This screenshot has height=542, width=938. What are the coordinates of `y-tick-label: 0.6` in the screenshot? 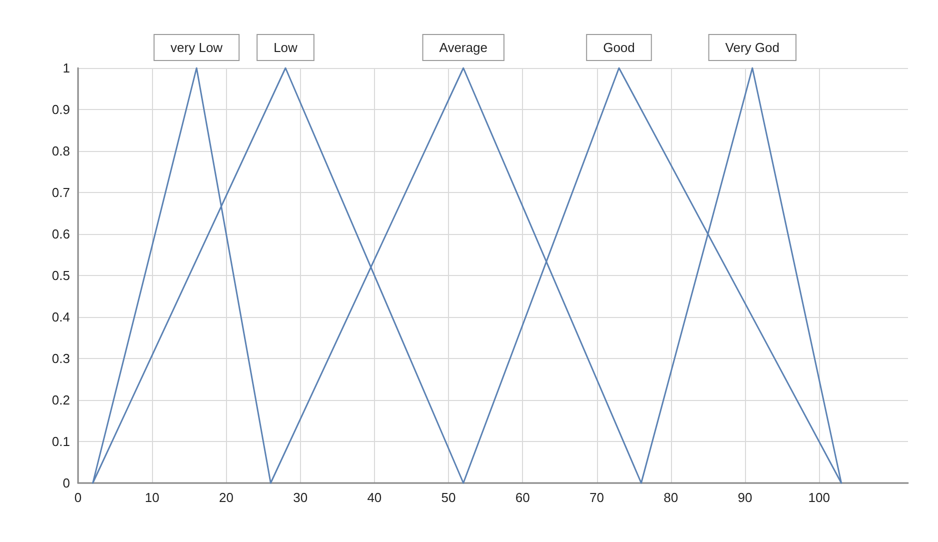 It's located at (61, 234).